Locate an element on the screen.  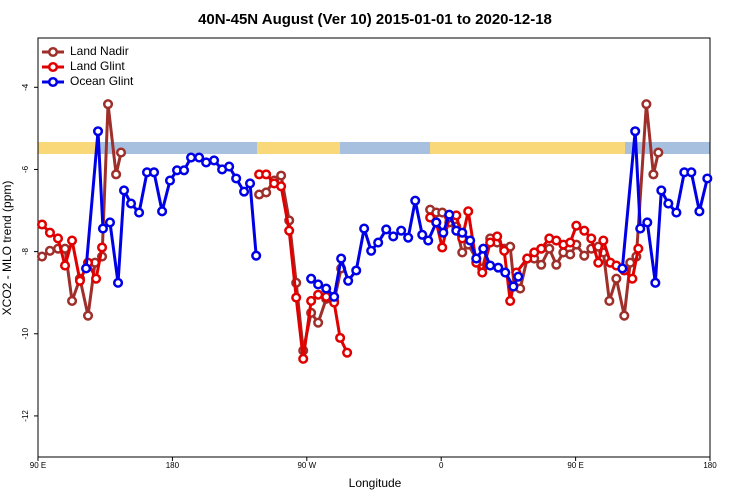
legend-label: Land Glint is located at coordinates (97, 66).